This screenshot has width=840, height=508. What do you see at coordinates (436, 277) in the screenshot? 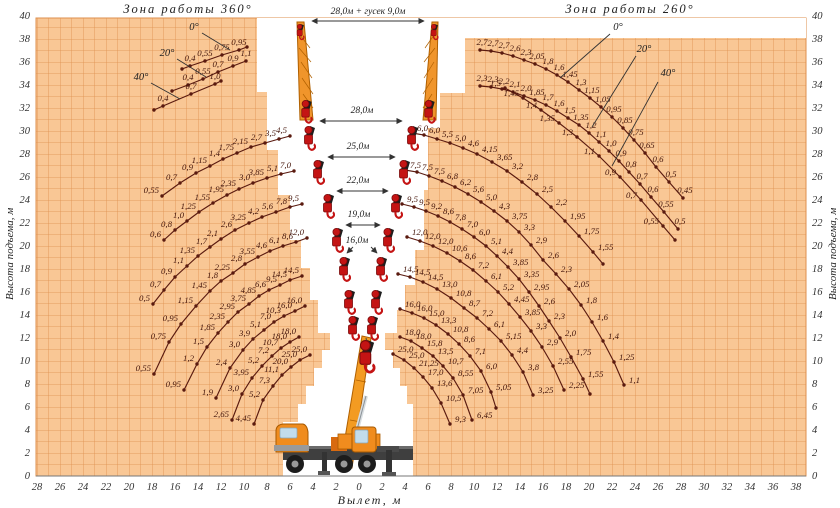
I see `load-value-label: 14,5` at bounding box center [436, 277].